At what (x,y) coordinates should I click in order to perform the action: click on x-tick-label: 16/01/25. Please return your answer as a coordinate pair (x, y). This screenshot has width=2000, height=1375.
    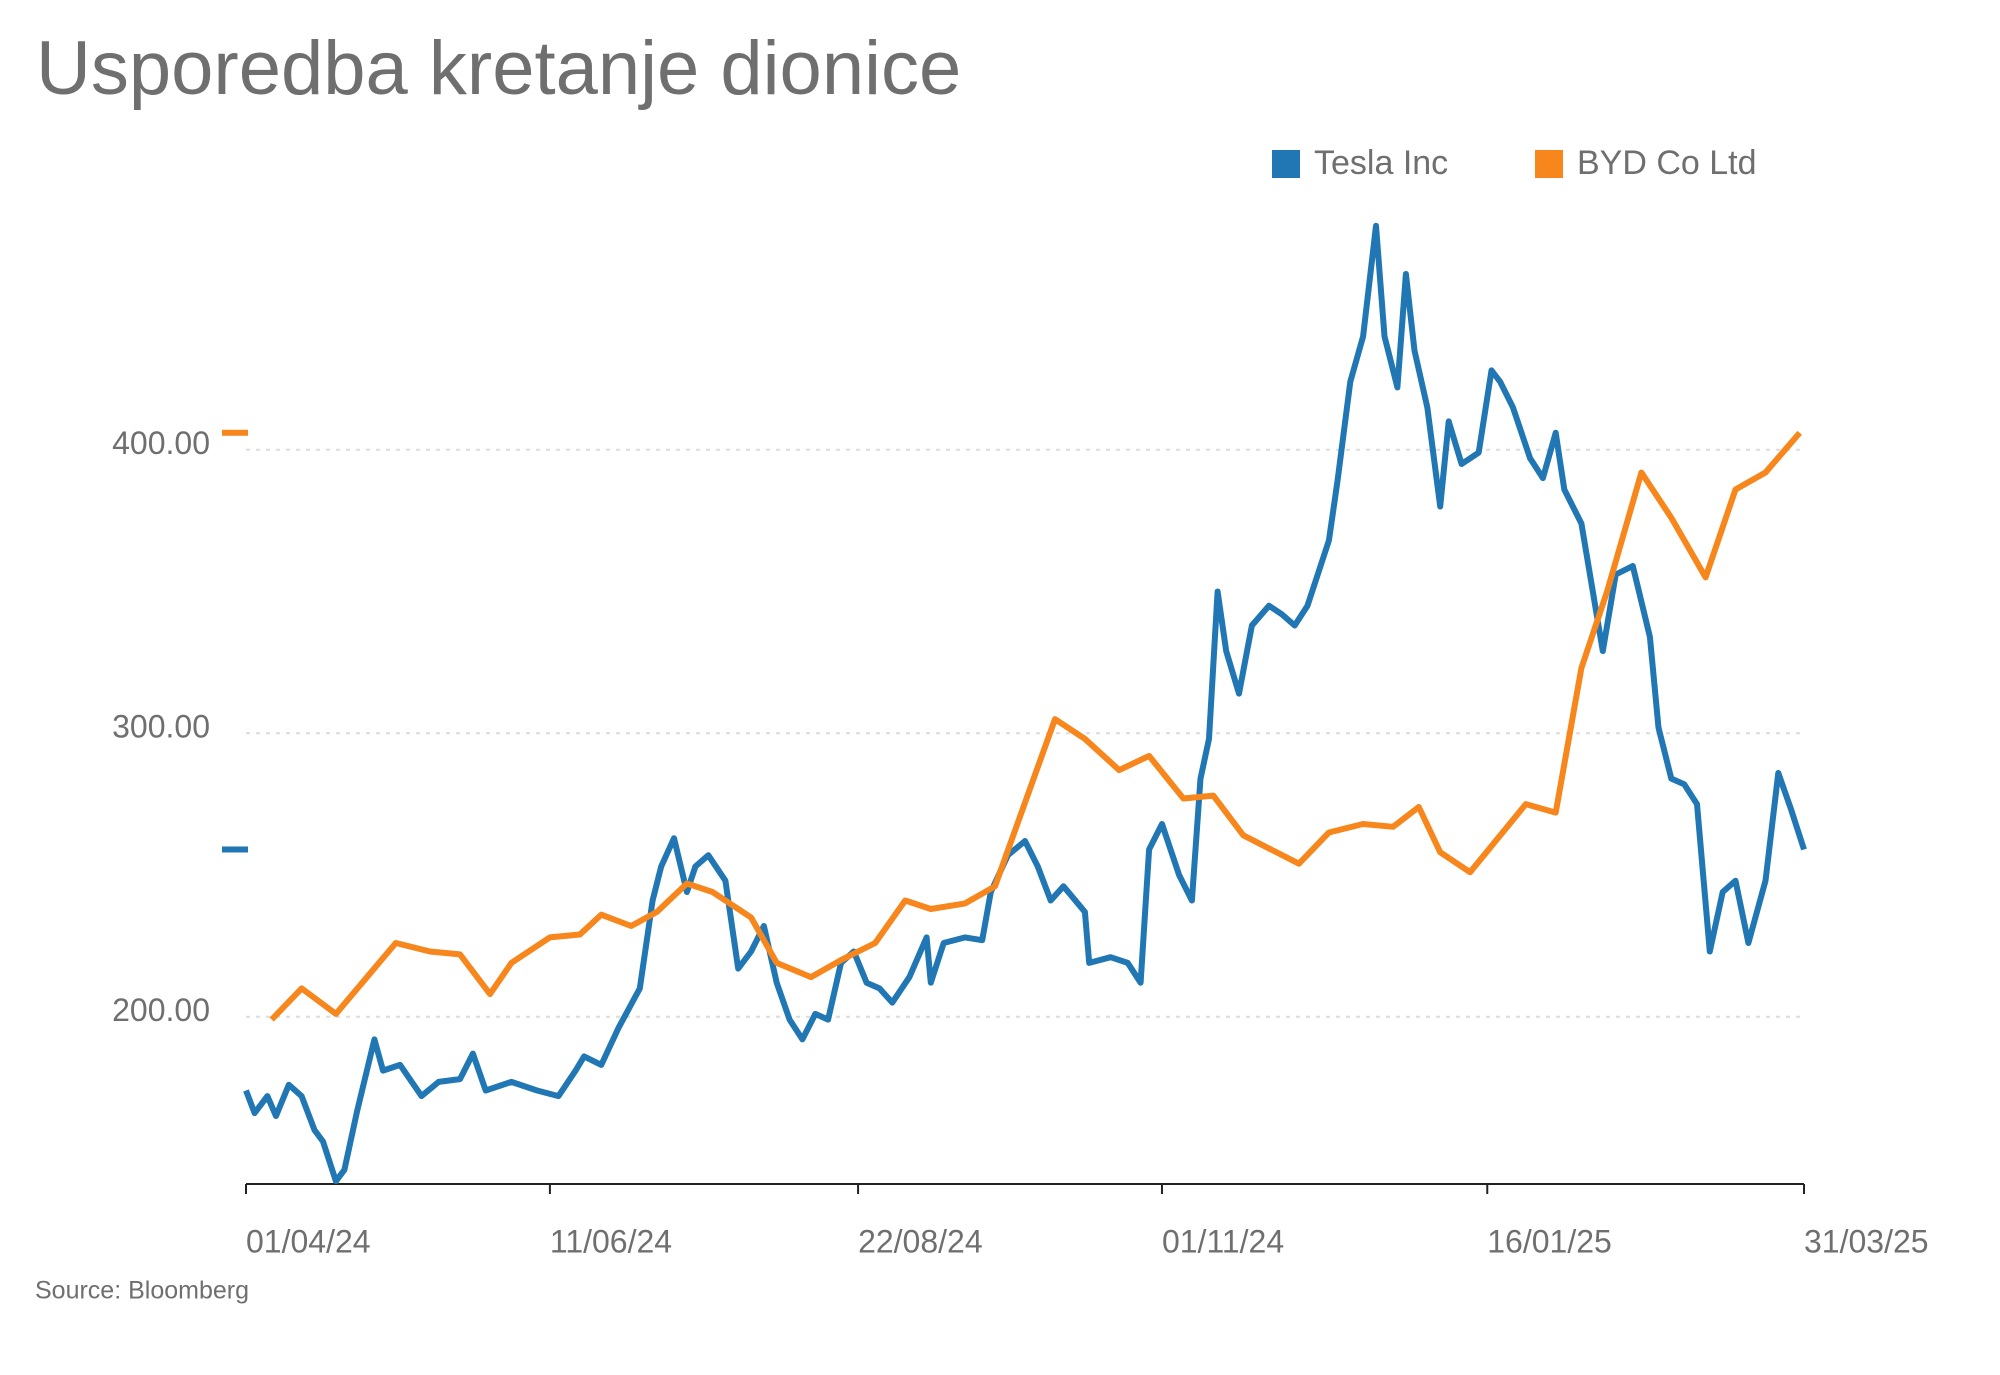
    Looking at the image, I should click on (1549, 1241).